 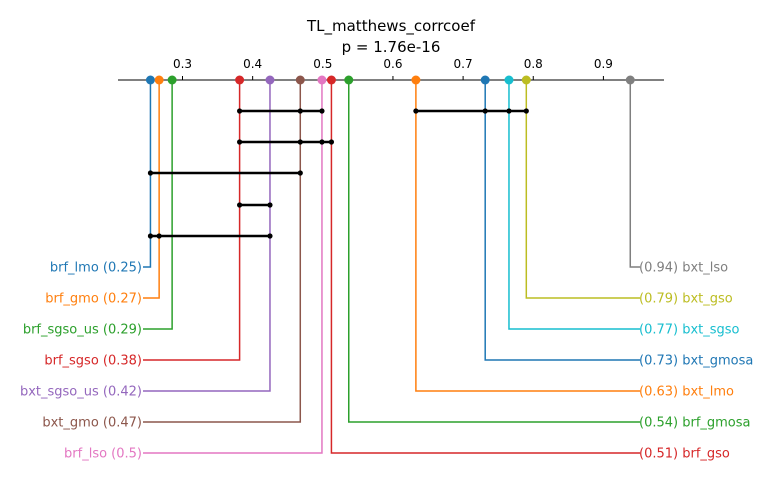 What do you see at coordinates (463, 64) in the screenshot?
I see `tick-label: 0.7` at bounding box center [463, 64].